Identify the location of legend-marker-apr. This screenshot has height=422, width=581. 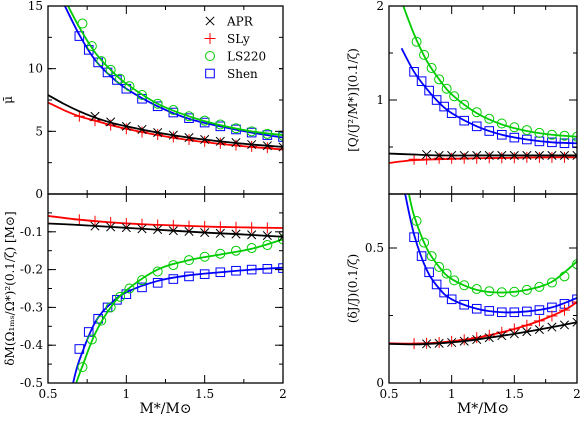
(210, 21).